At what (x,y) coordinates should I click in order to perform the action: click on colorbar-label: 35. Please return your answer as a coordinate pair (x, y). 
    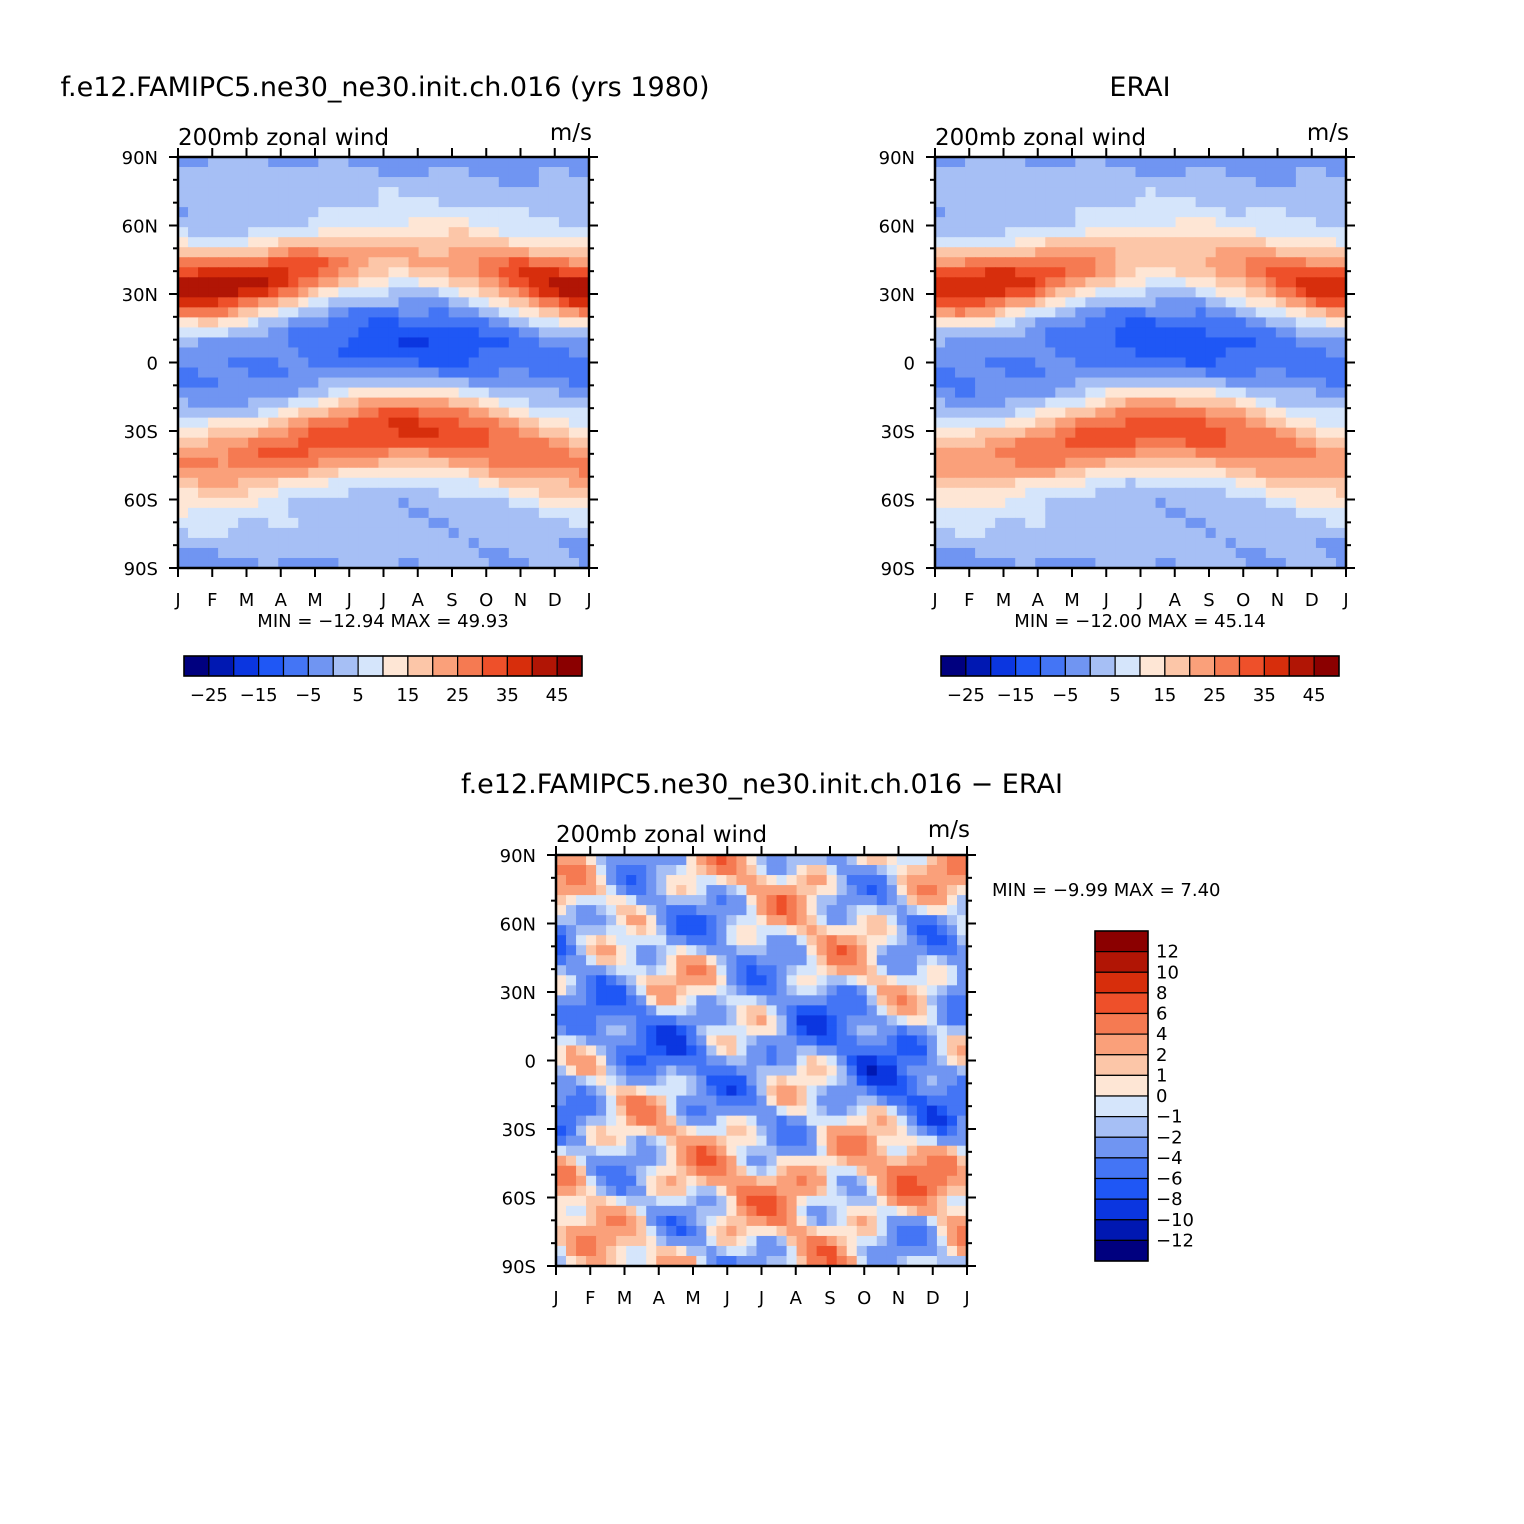
    Looking at the image, I should click on (507, 695).